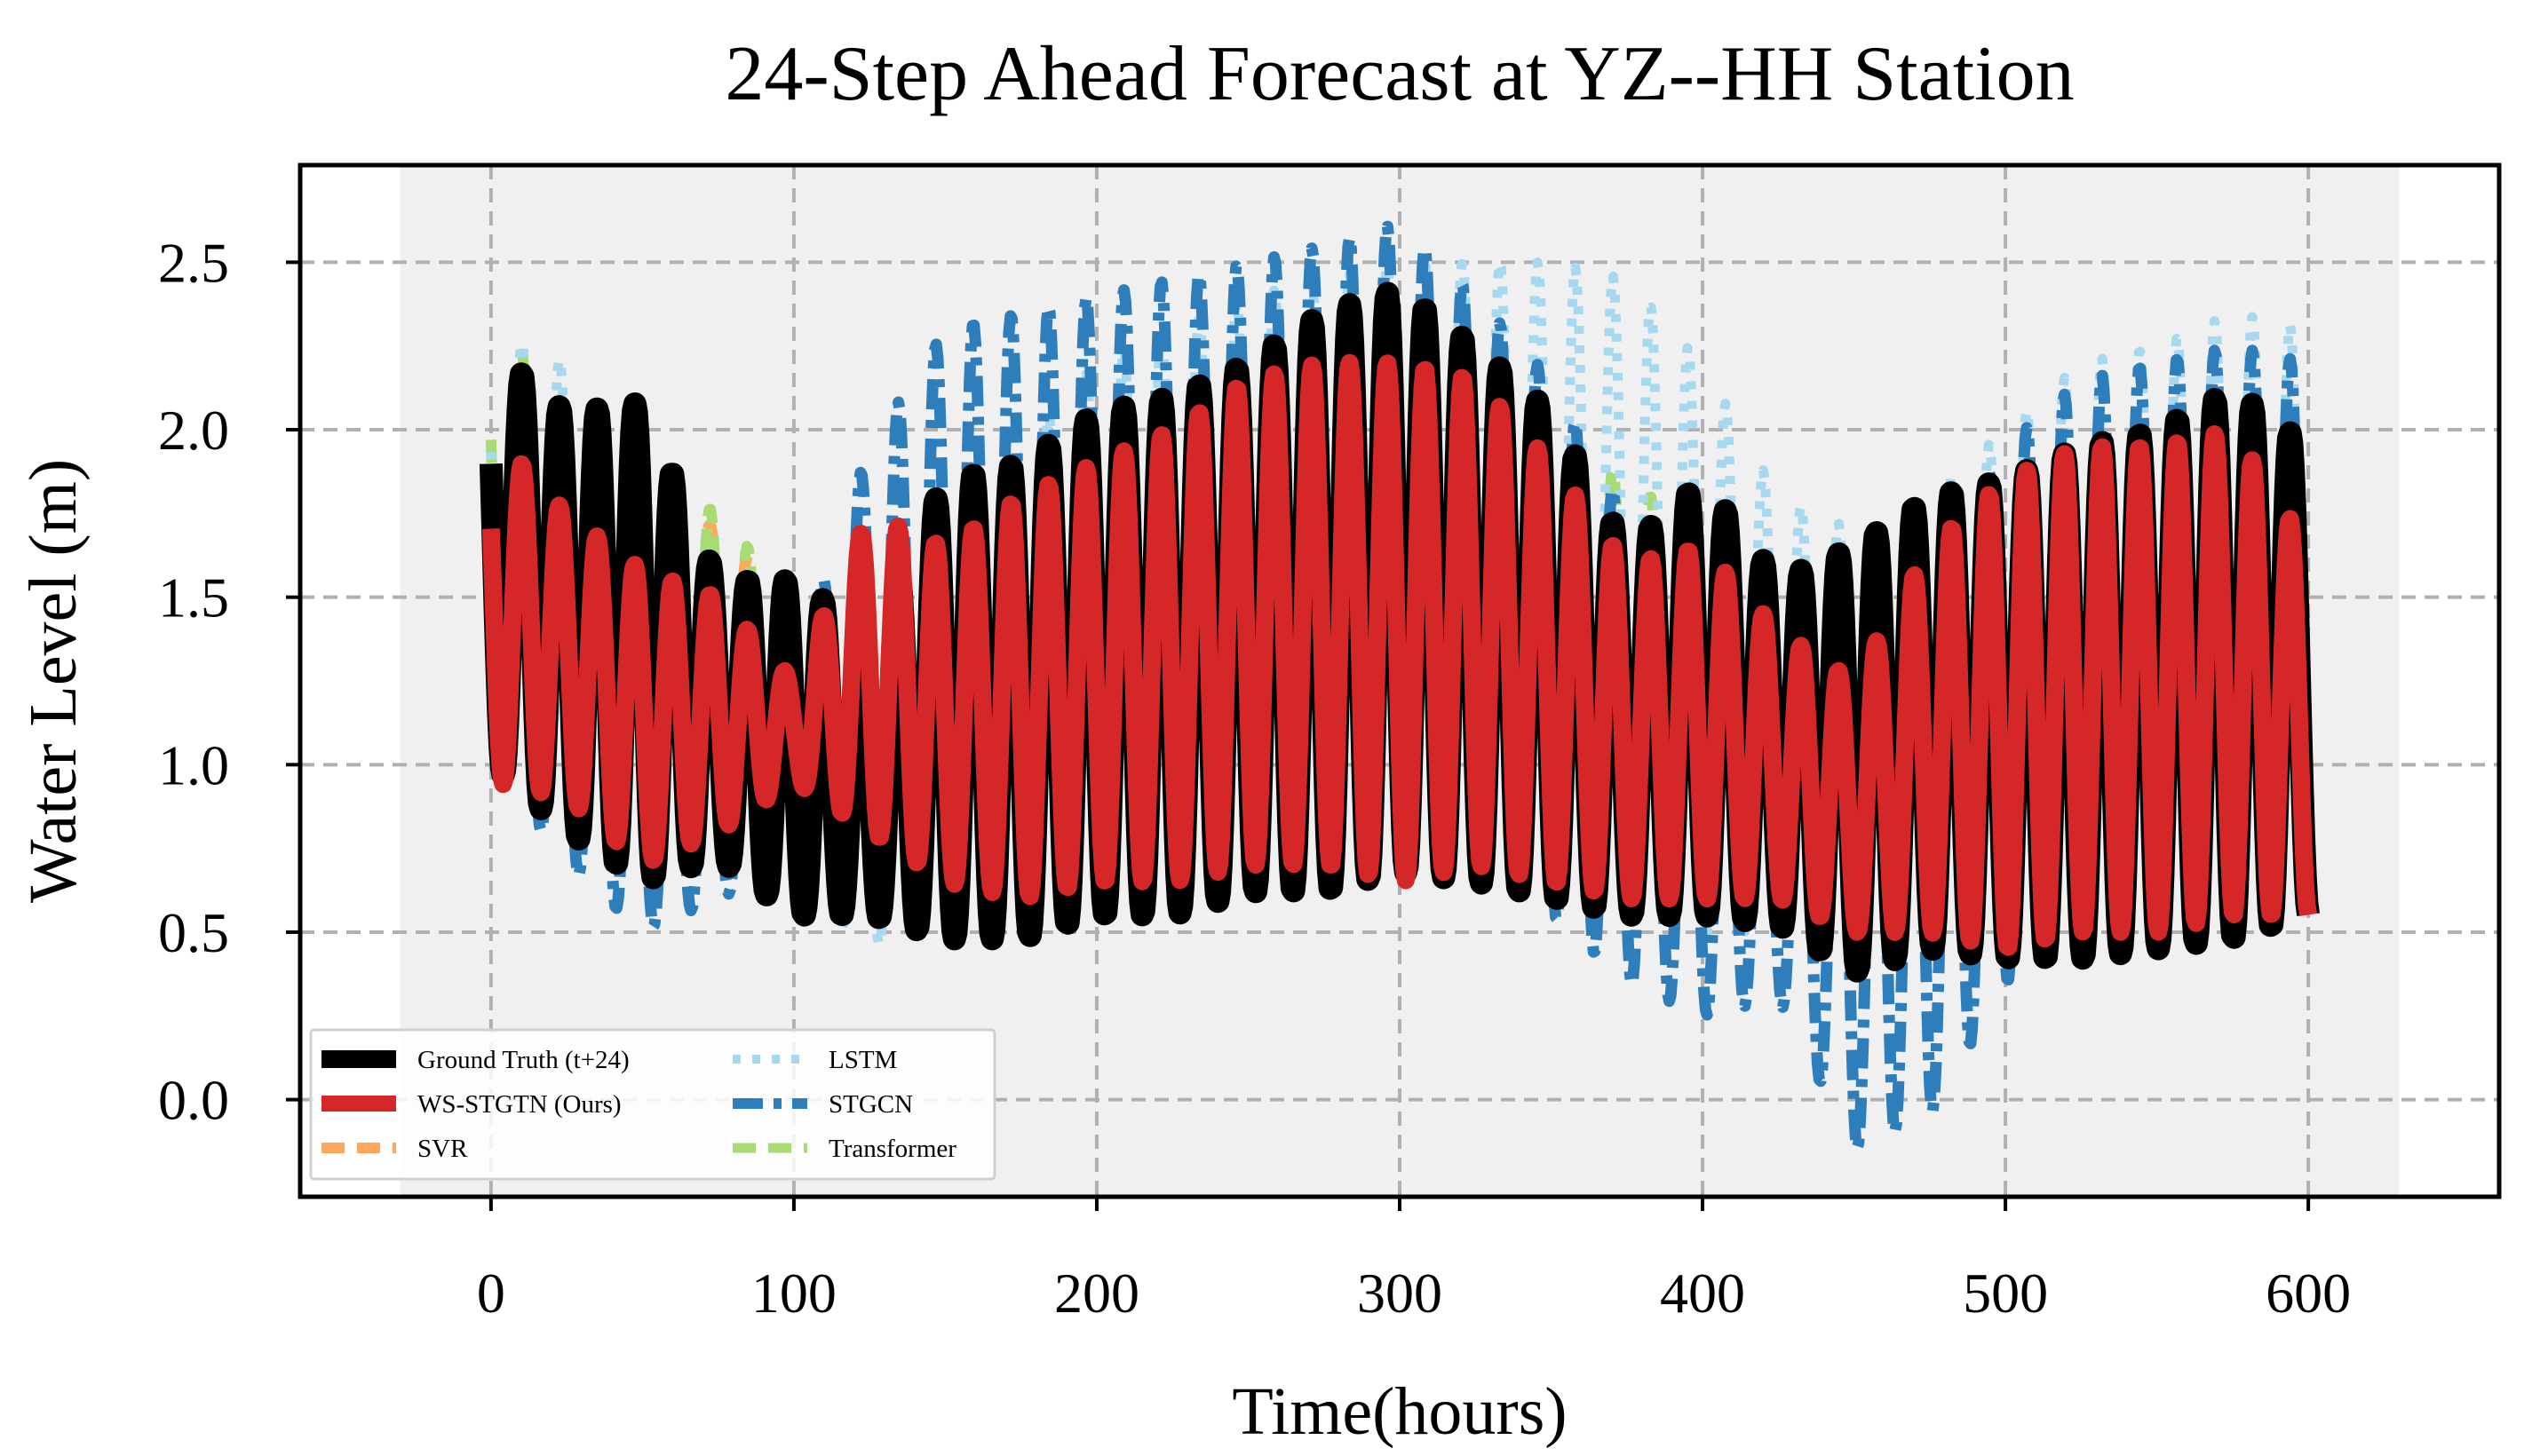 This screenshot has height=1456, width=2532. What do you see at coordinates (871, 1104) in the screenshot?
I see `legend-label-4: STGCN` at bounding box center [871, 1104].